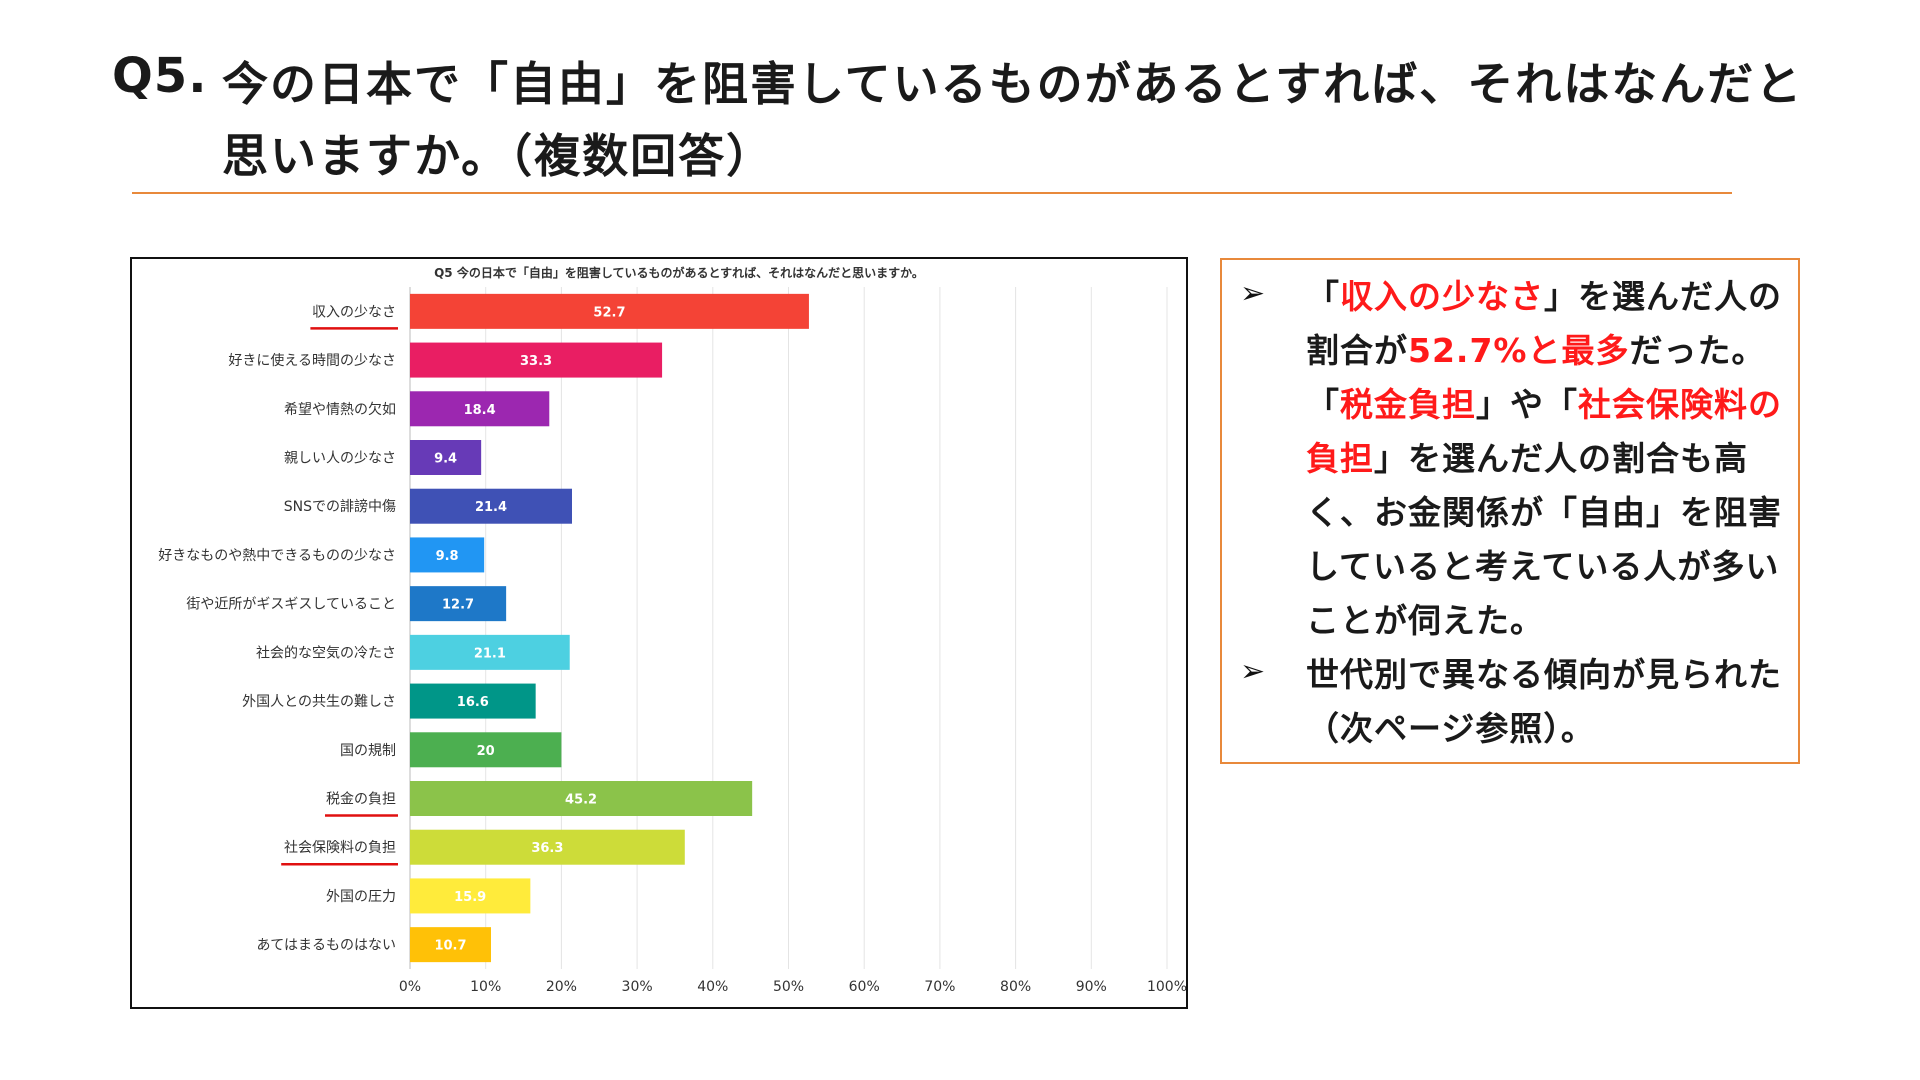 The height and width of the screenshot is (1080, 1920). What do you see at coordinates (485, 987) in the screenshot?
I see `x-tick-label: 10%` at bounding box center [485, 987].